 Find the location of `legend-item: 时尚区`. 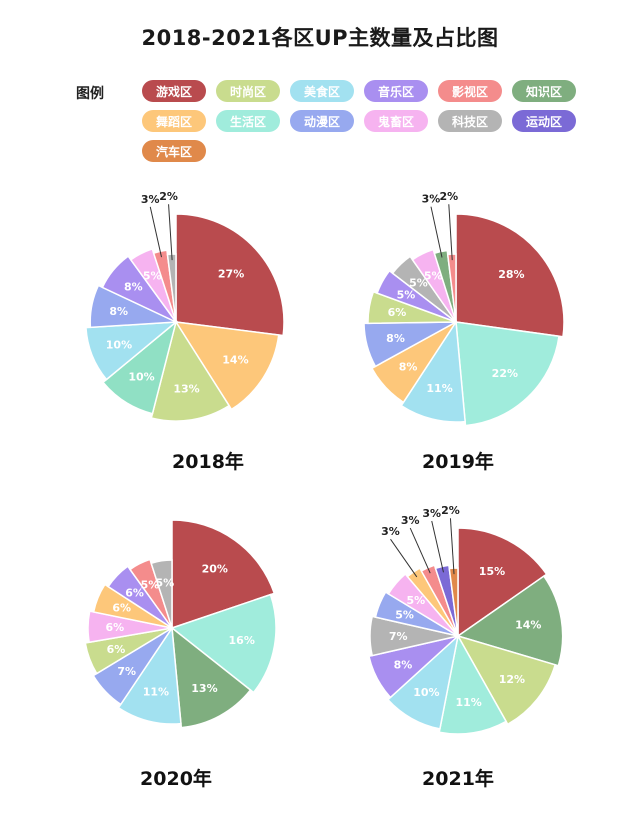

legend-item: 时尚区 is located at coordinates (248, 91).